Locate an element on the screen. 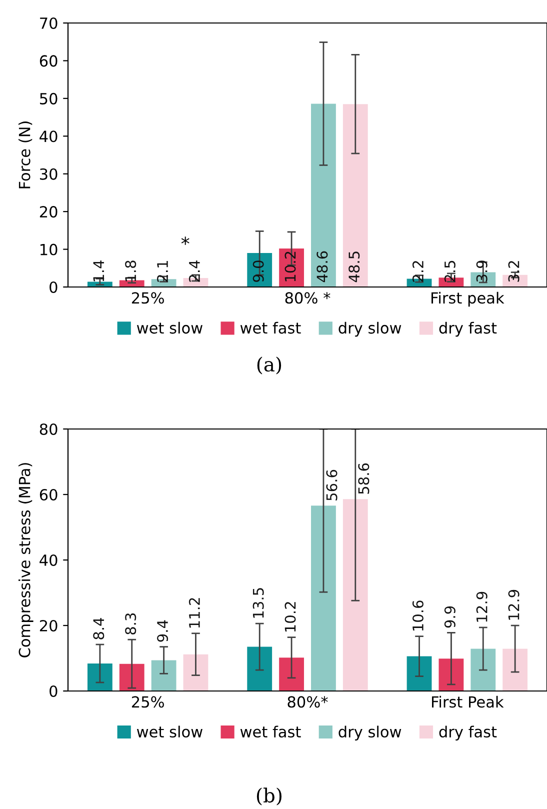  text: (a) is located at coordinates (269, 365).